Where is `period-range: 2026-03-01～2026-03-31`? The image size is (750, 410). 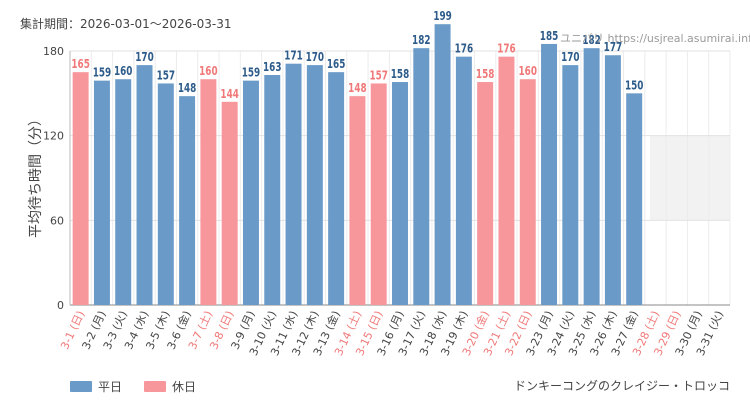 period-range: 2026-03-01～2026-03-31 is located at coordinates (156, 24).